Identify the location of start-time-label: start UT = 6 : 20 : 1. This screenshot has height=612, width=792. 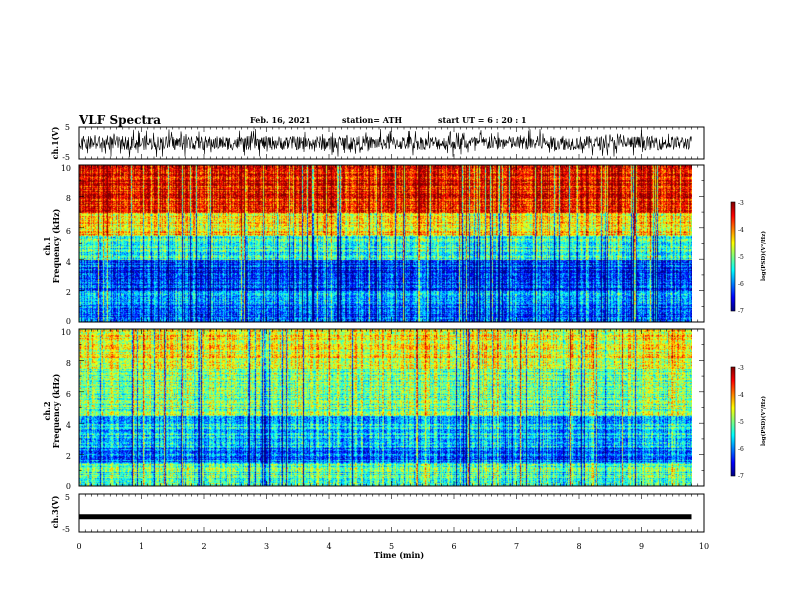
(482, 120).